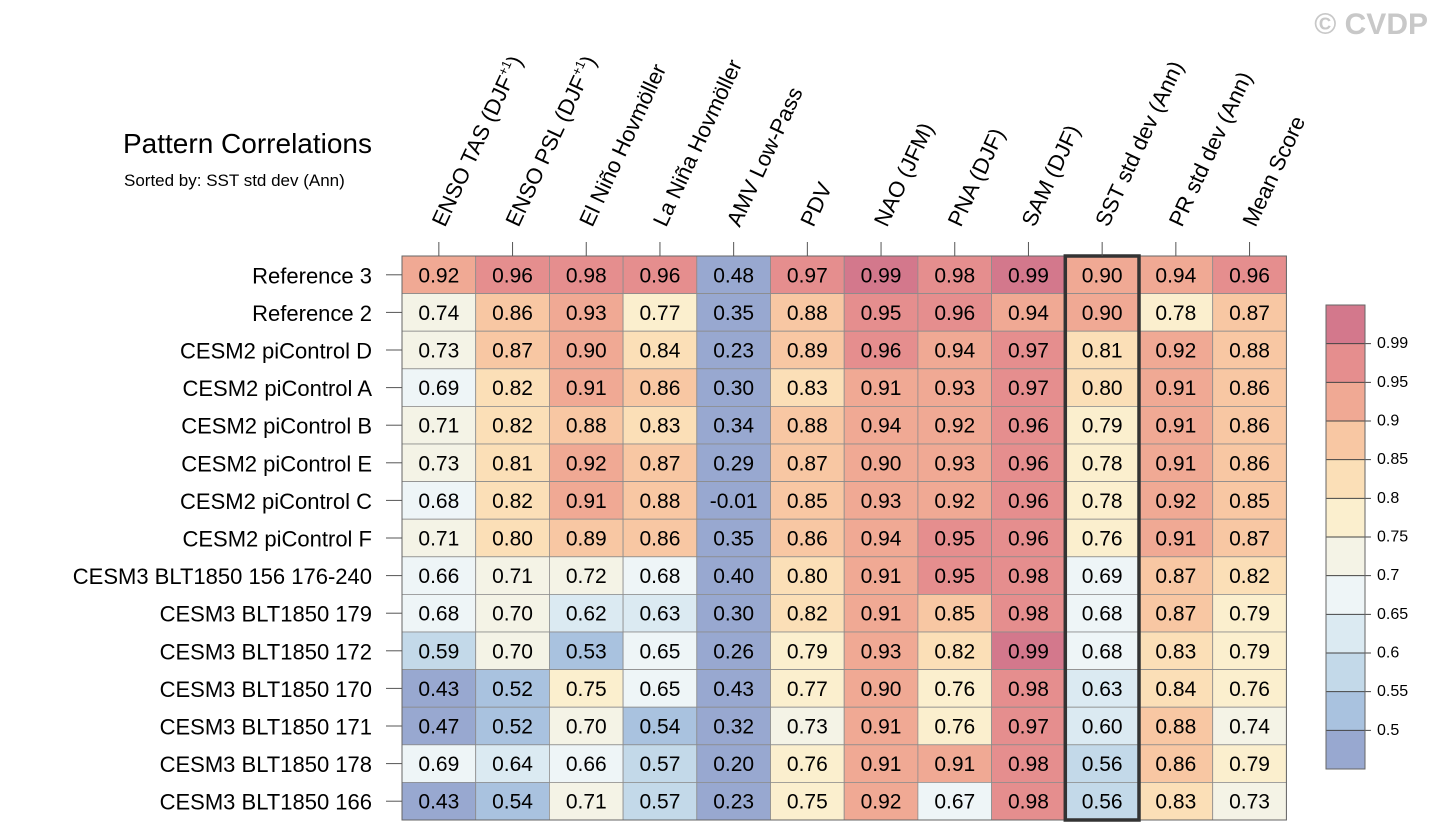 This screenshot has height=839, width=1437. Describe the element at coordinates (222, 576) in the screenshot. I see `row-label: CESM3 BLT1850 156 176-240` at that location.